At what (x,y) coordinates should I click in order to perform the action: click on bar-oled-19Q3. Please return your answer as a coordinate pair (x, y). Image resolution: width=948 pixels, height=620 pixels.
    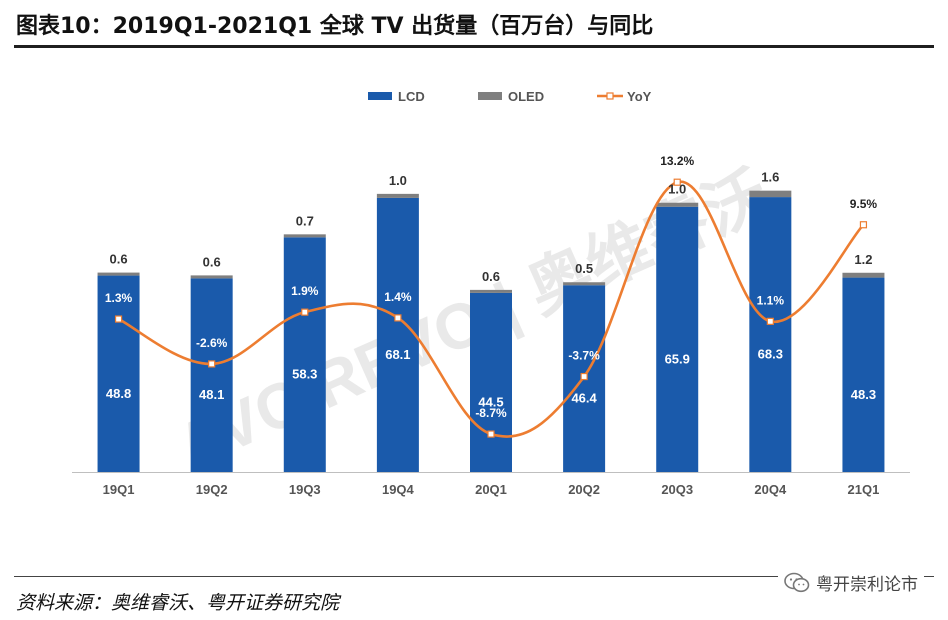
    Looking at the image, I should click on (304, 236).